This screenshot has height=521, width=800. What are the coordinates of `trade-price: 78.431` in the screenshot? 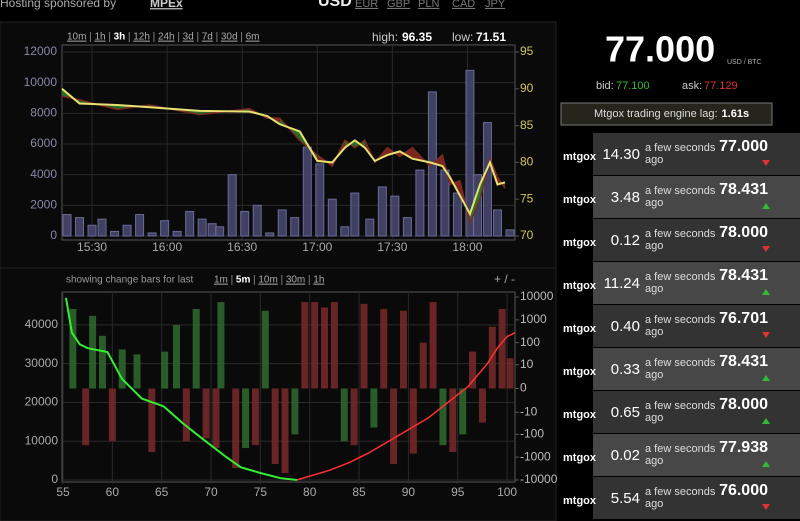 It's located at (743, 361).